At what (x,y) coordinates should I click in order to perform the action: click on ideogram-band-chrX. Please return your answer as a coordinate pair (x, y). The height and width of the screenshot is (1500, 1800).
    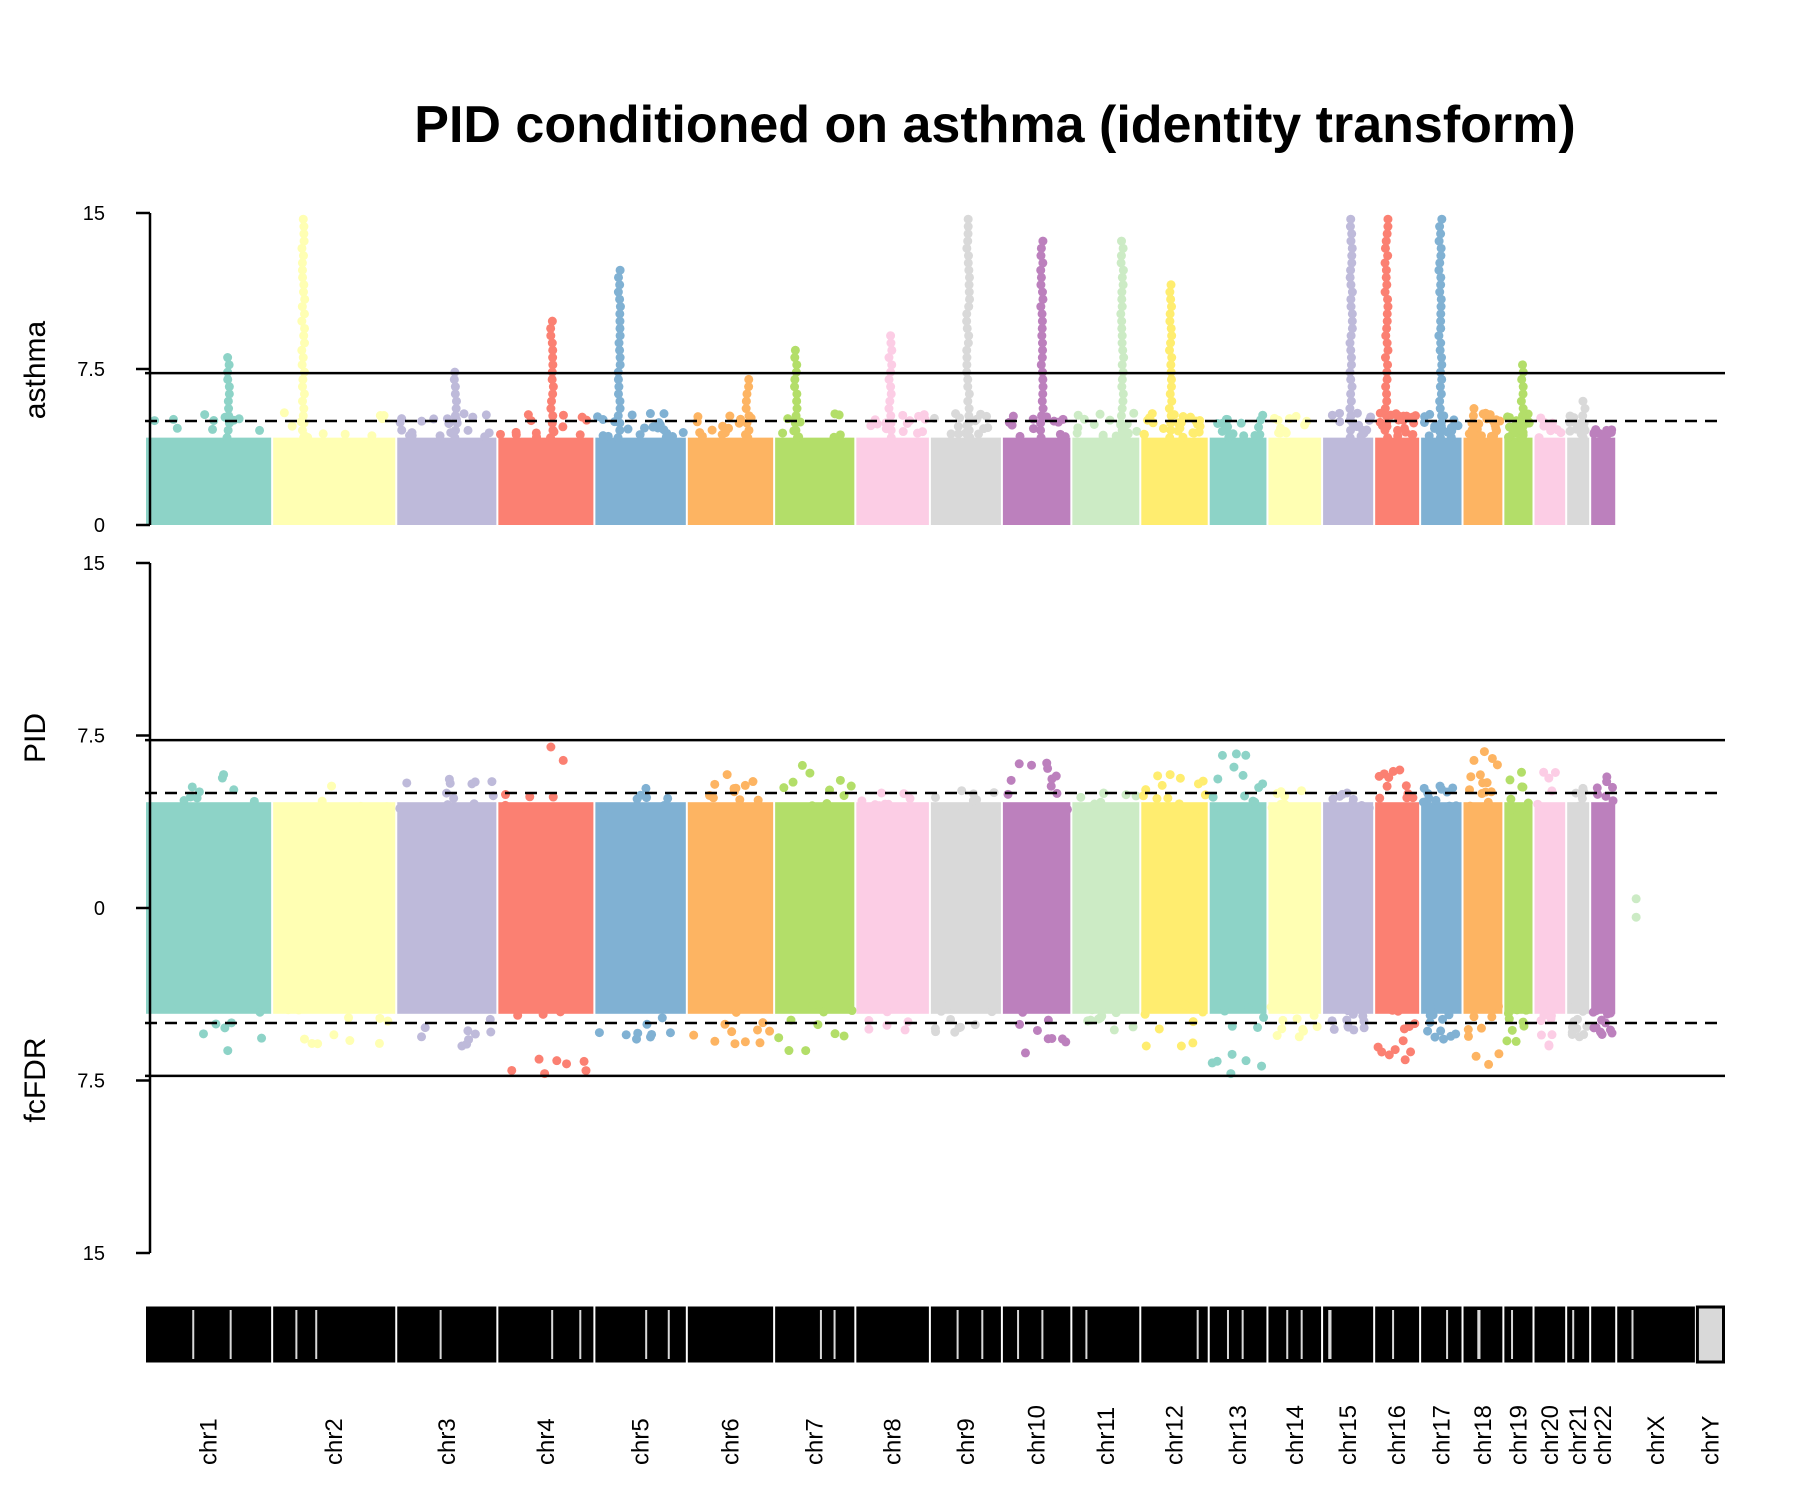
    Looking at the image, I should click on (1656, 1334).